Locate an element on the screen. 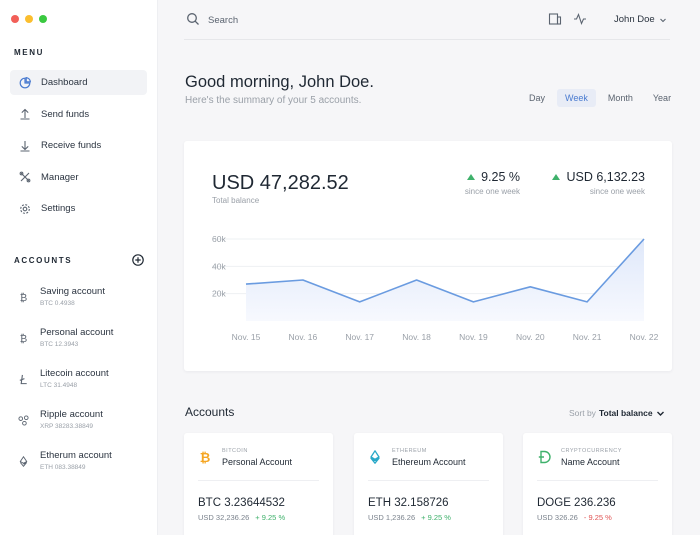 The image size is (700, 535). sort-value: Total balance is located at coordinates (625, 413).